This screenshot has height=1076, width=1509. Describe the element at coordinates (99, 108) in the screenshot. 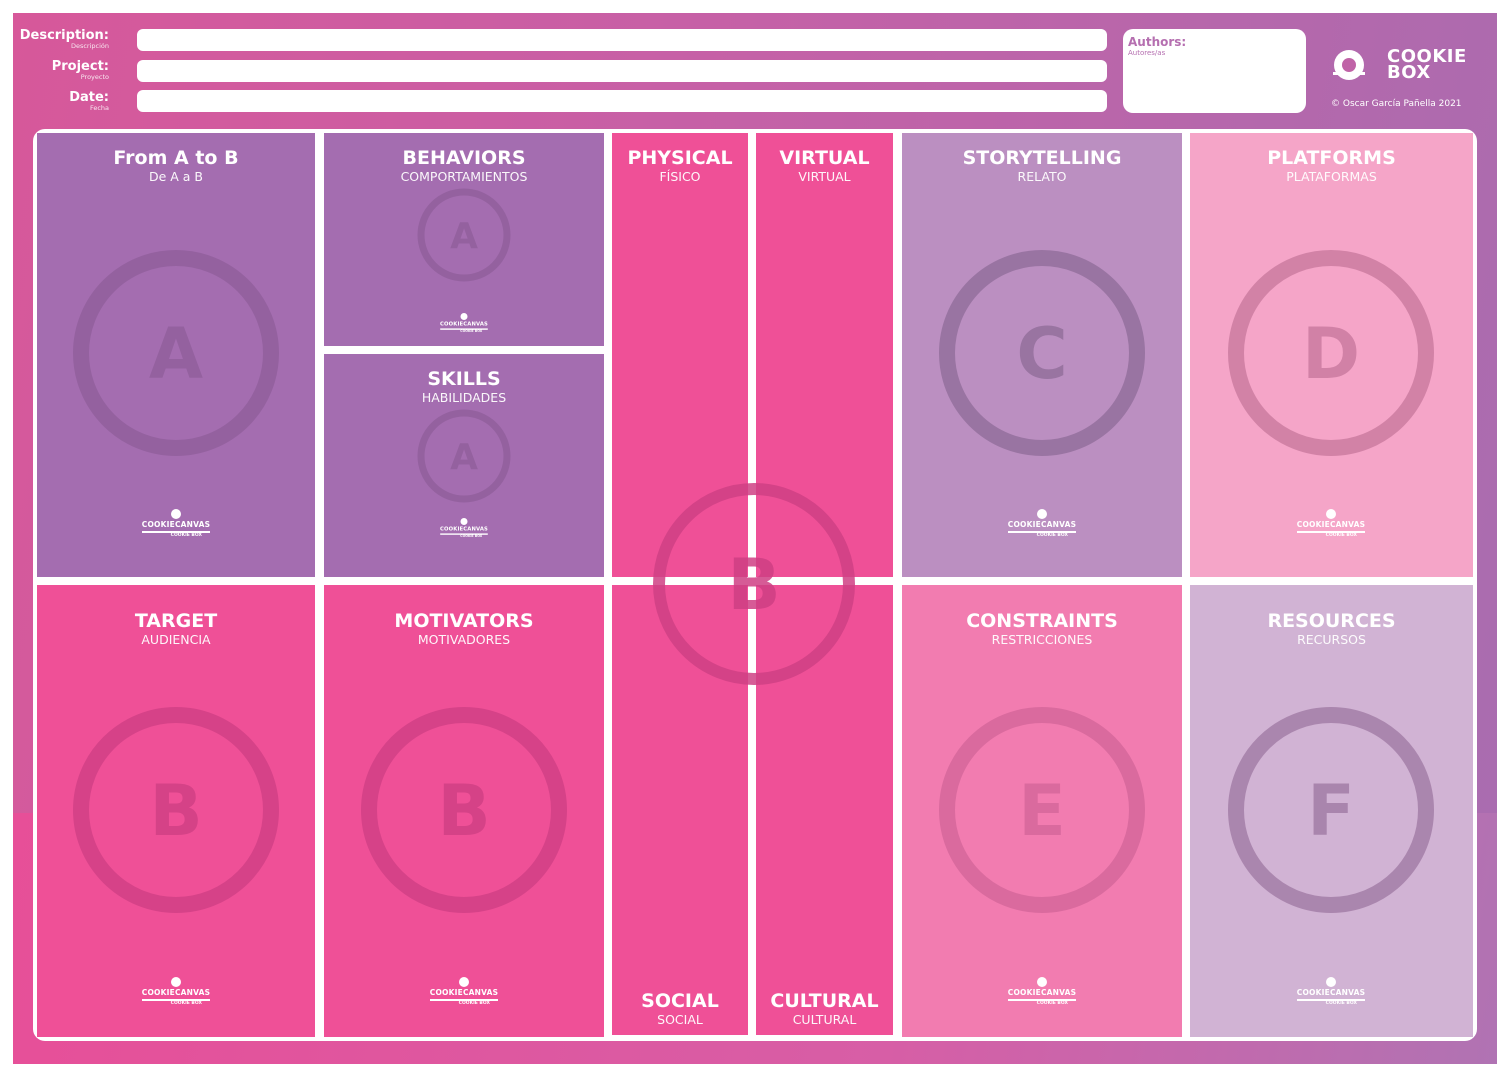

I see `date-label-es: Fecha` at that location.